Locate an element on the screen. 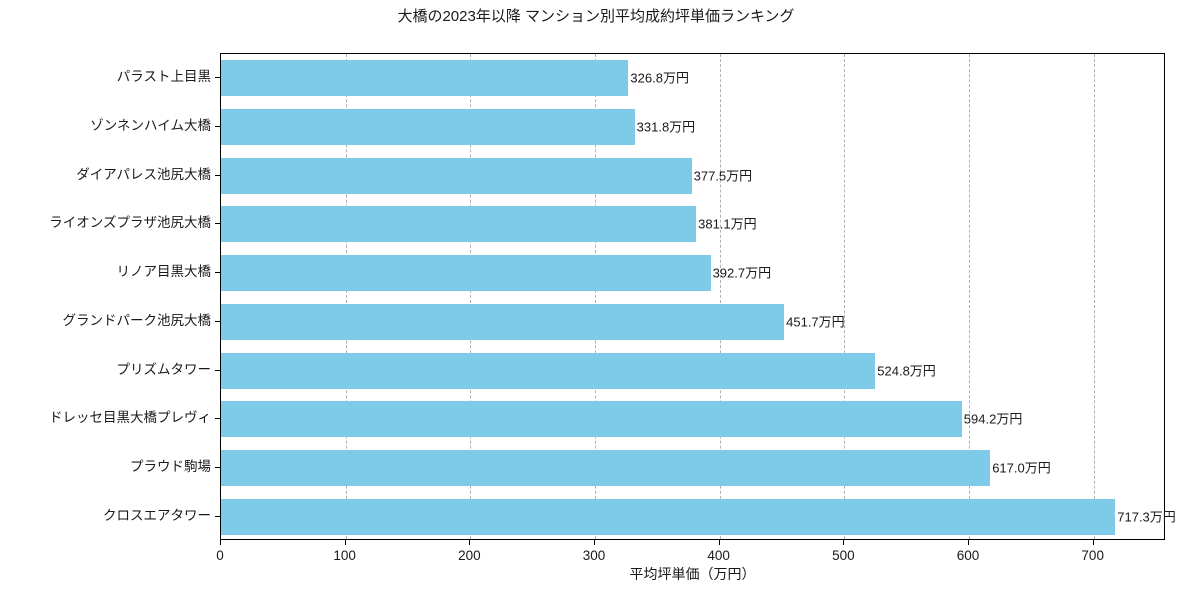  y-tick-label: ゾンネンハイム大橋 is located at coordinates (150, 126).